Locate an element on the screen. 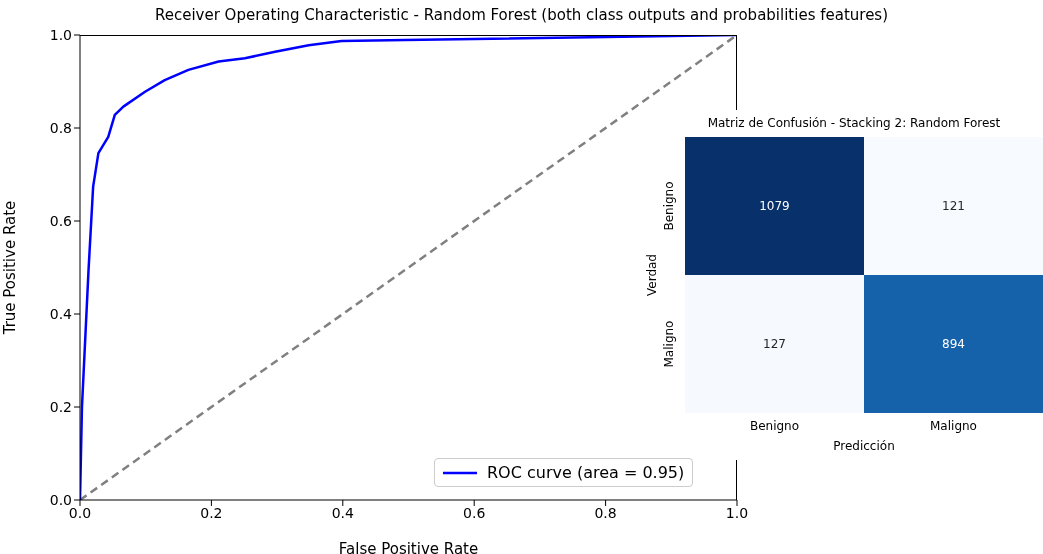  chart-title: Receiver Operating Characteristic - Random Forest (both class outputs and probabilities features) is located at coordinates (521, 15).